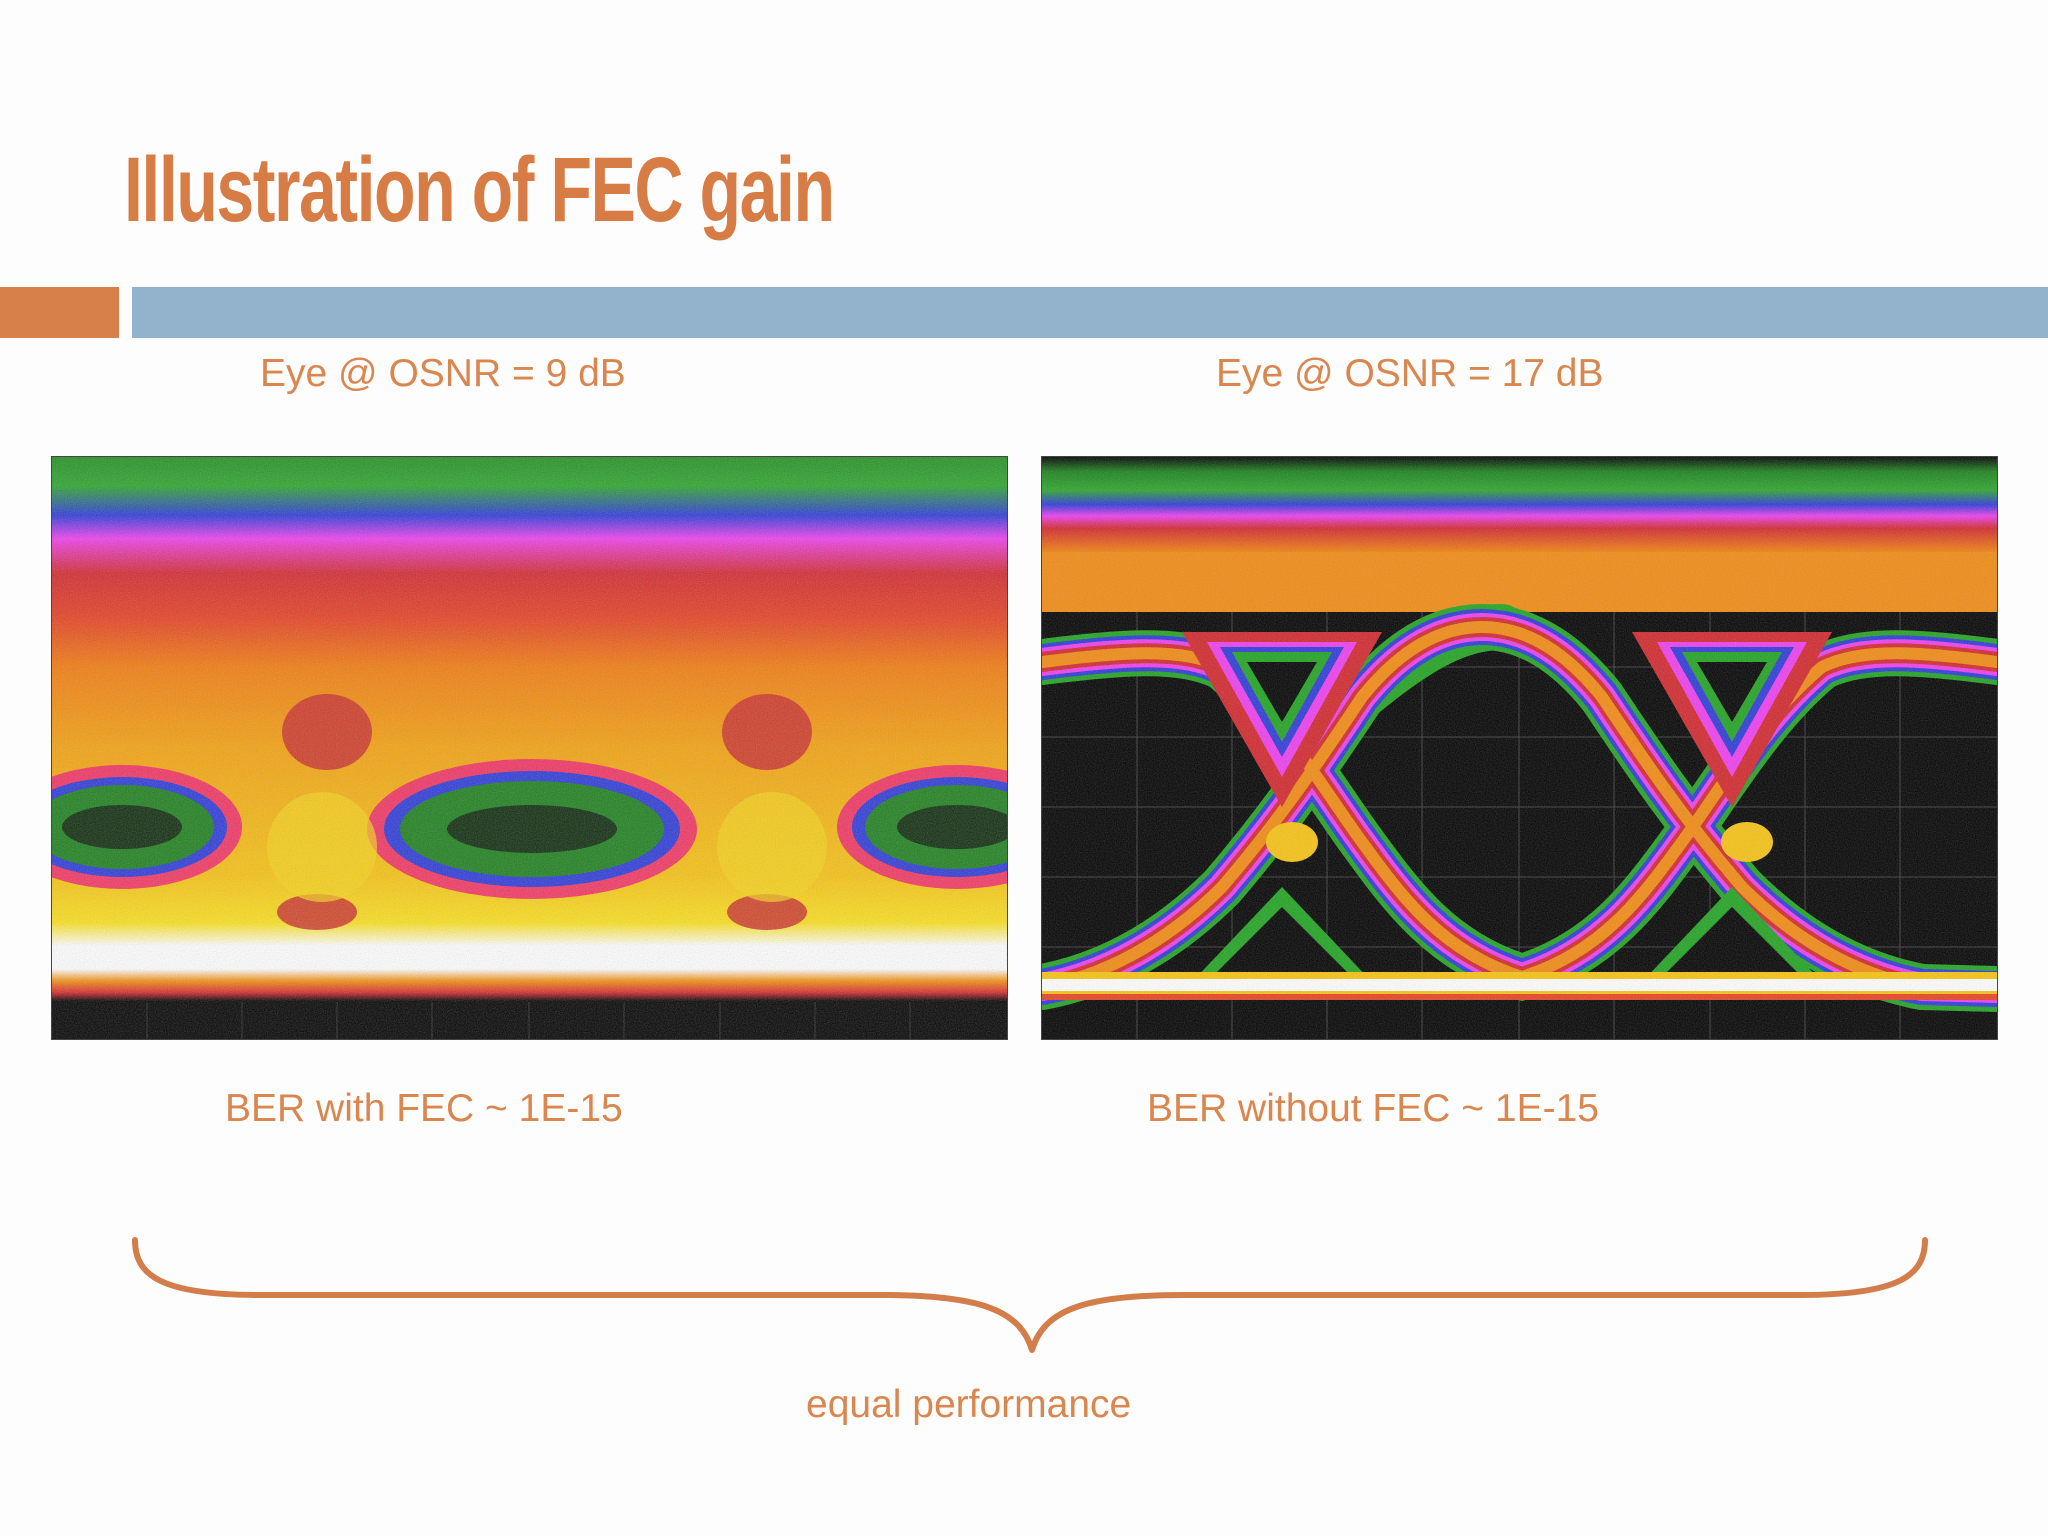 The height and width of the screenshot is (1536, 2048). What do you see at coordinates (479, 190) in the screenshot?
I see `slide-title: Illustration of FEC gain` at bounding box center [479, 190].